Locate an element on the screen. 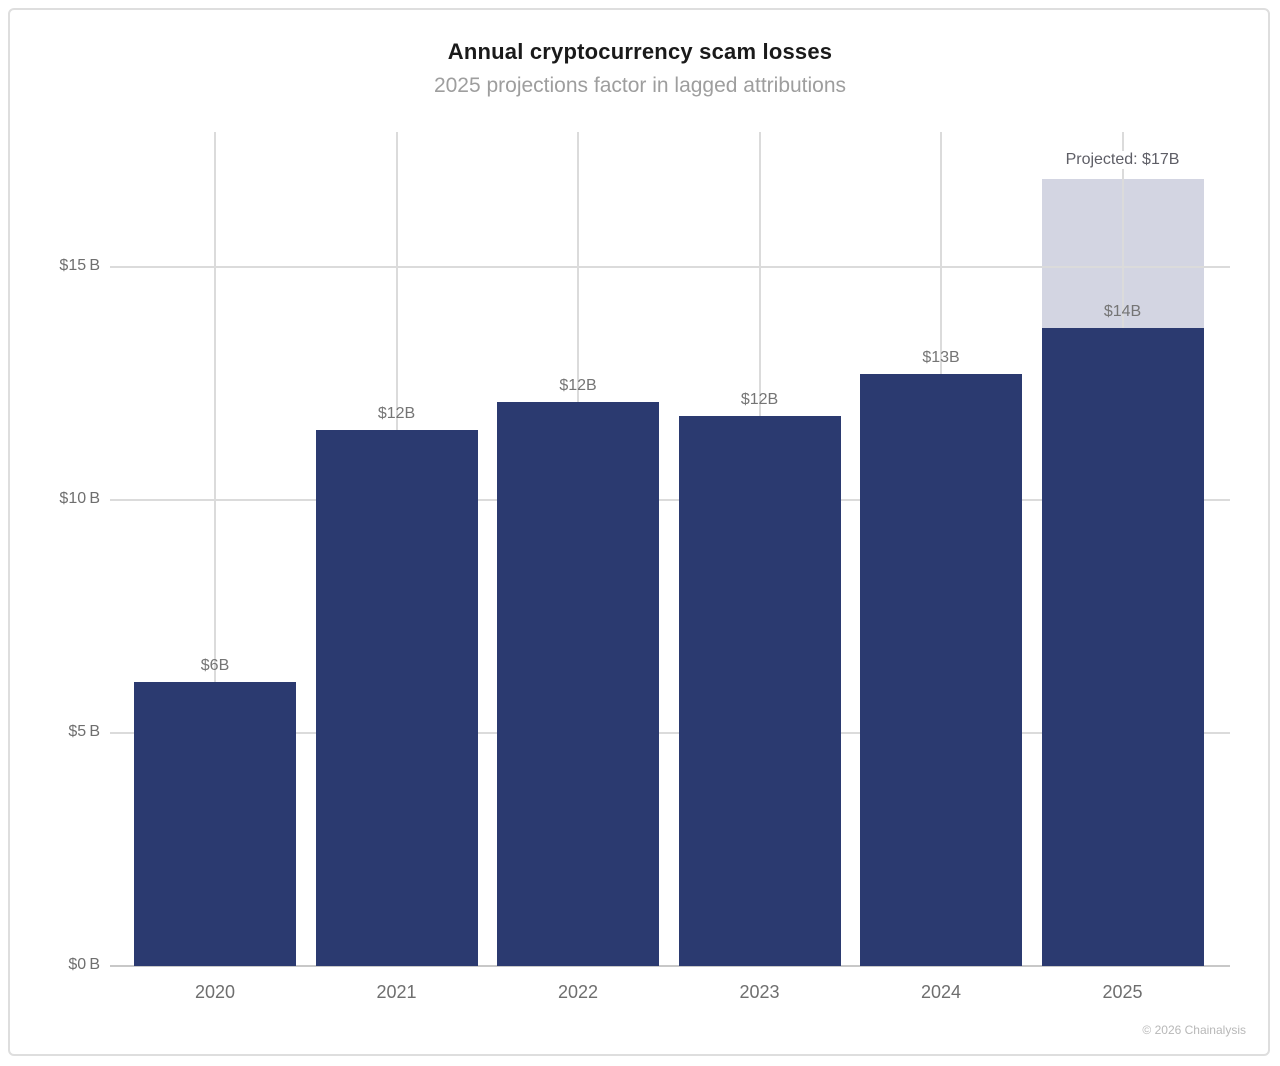 This screenshot has height=1066, width=1280. copyright-text: © 2026 Chainalysis is located at coordinates (1194, 1030).